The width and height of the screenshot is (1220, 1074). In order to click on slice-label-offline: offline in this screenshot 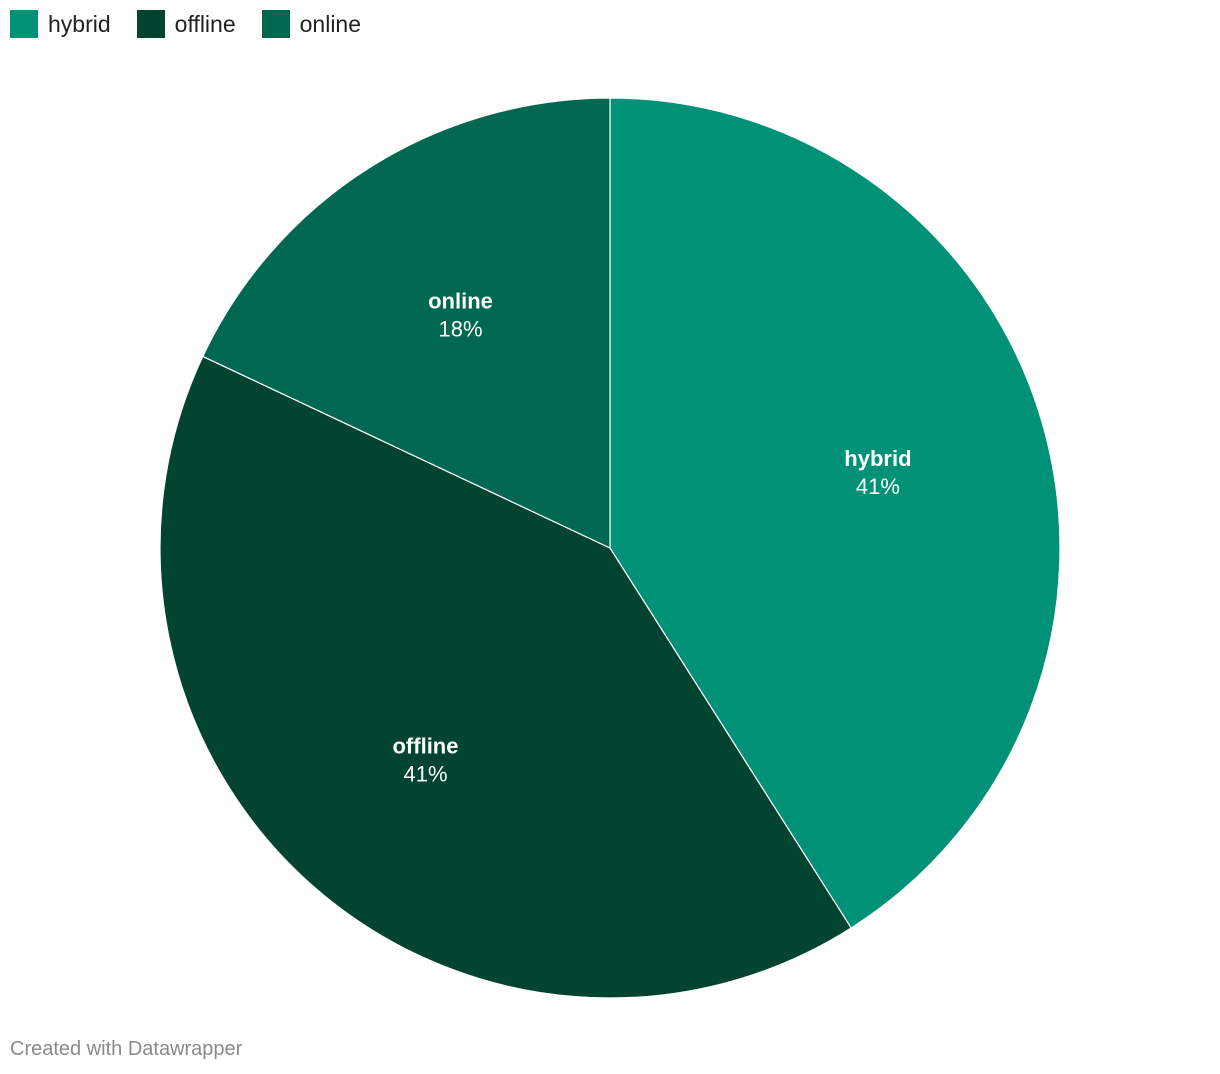, I will do `click(425, 745)`.